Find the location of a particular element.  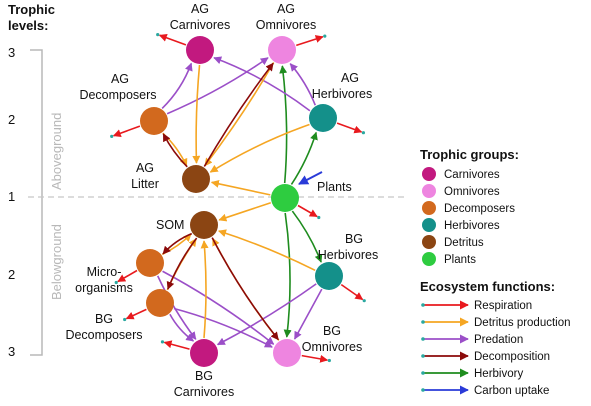

respiration-bg-decomposers-dot is located at coordinates (125, 319).